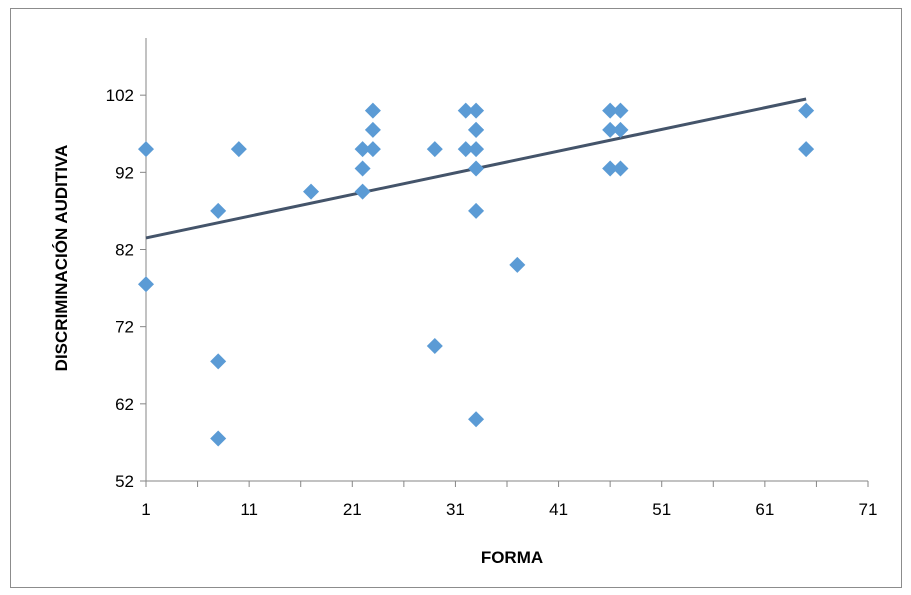 This screenshot has width=911, height=595. I want to click on x-tick-label: 71, so click(868, 509).